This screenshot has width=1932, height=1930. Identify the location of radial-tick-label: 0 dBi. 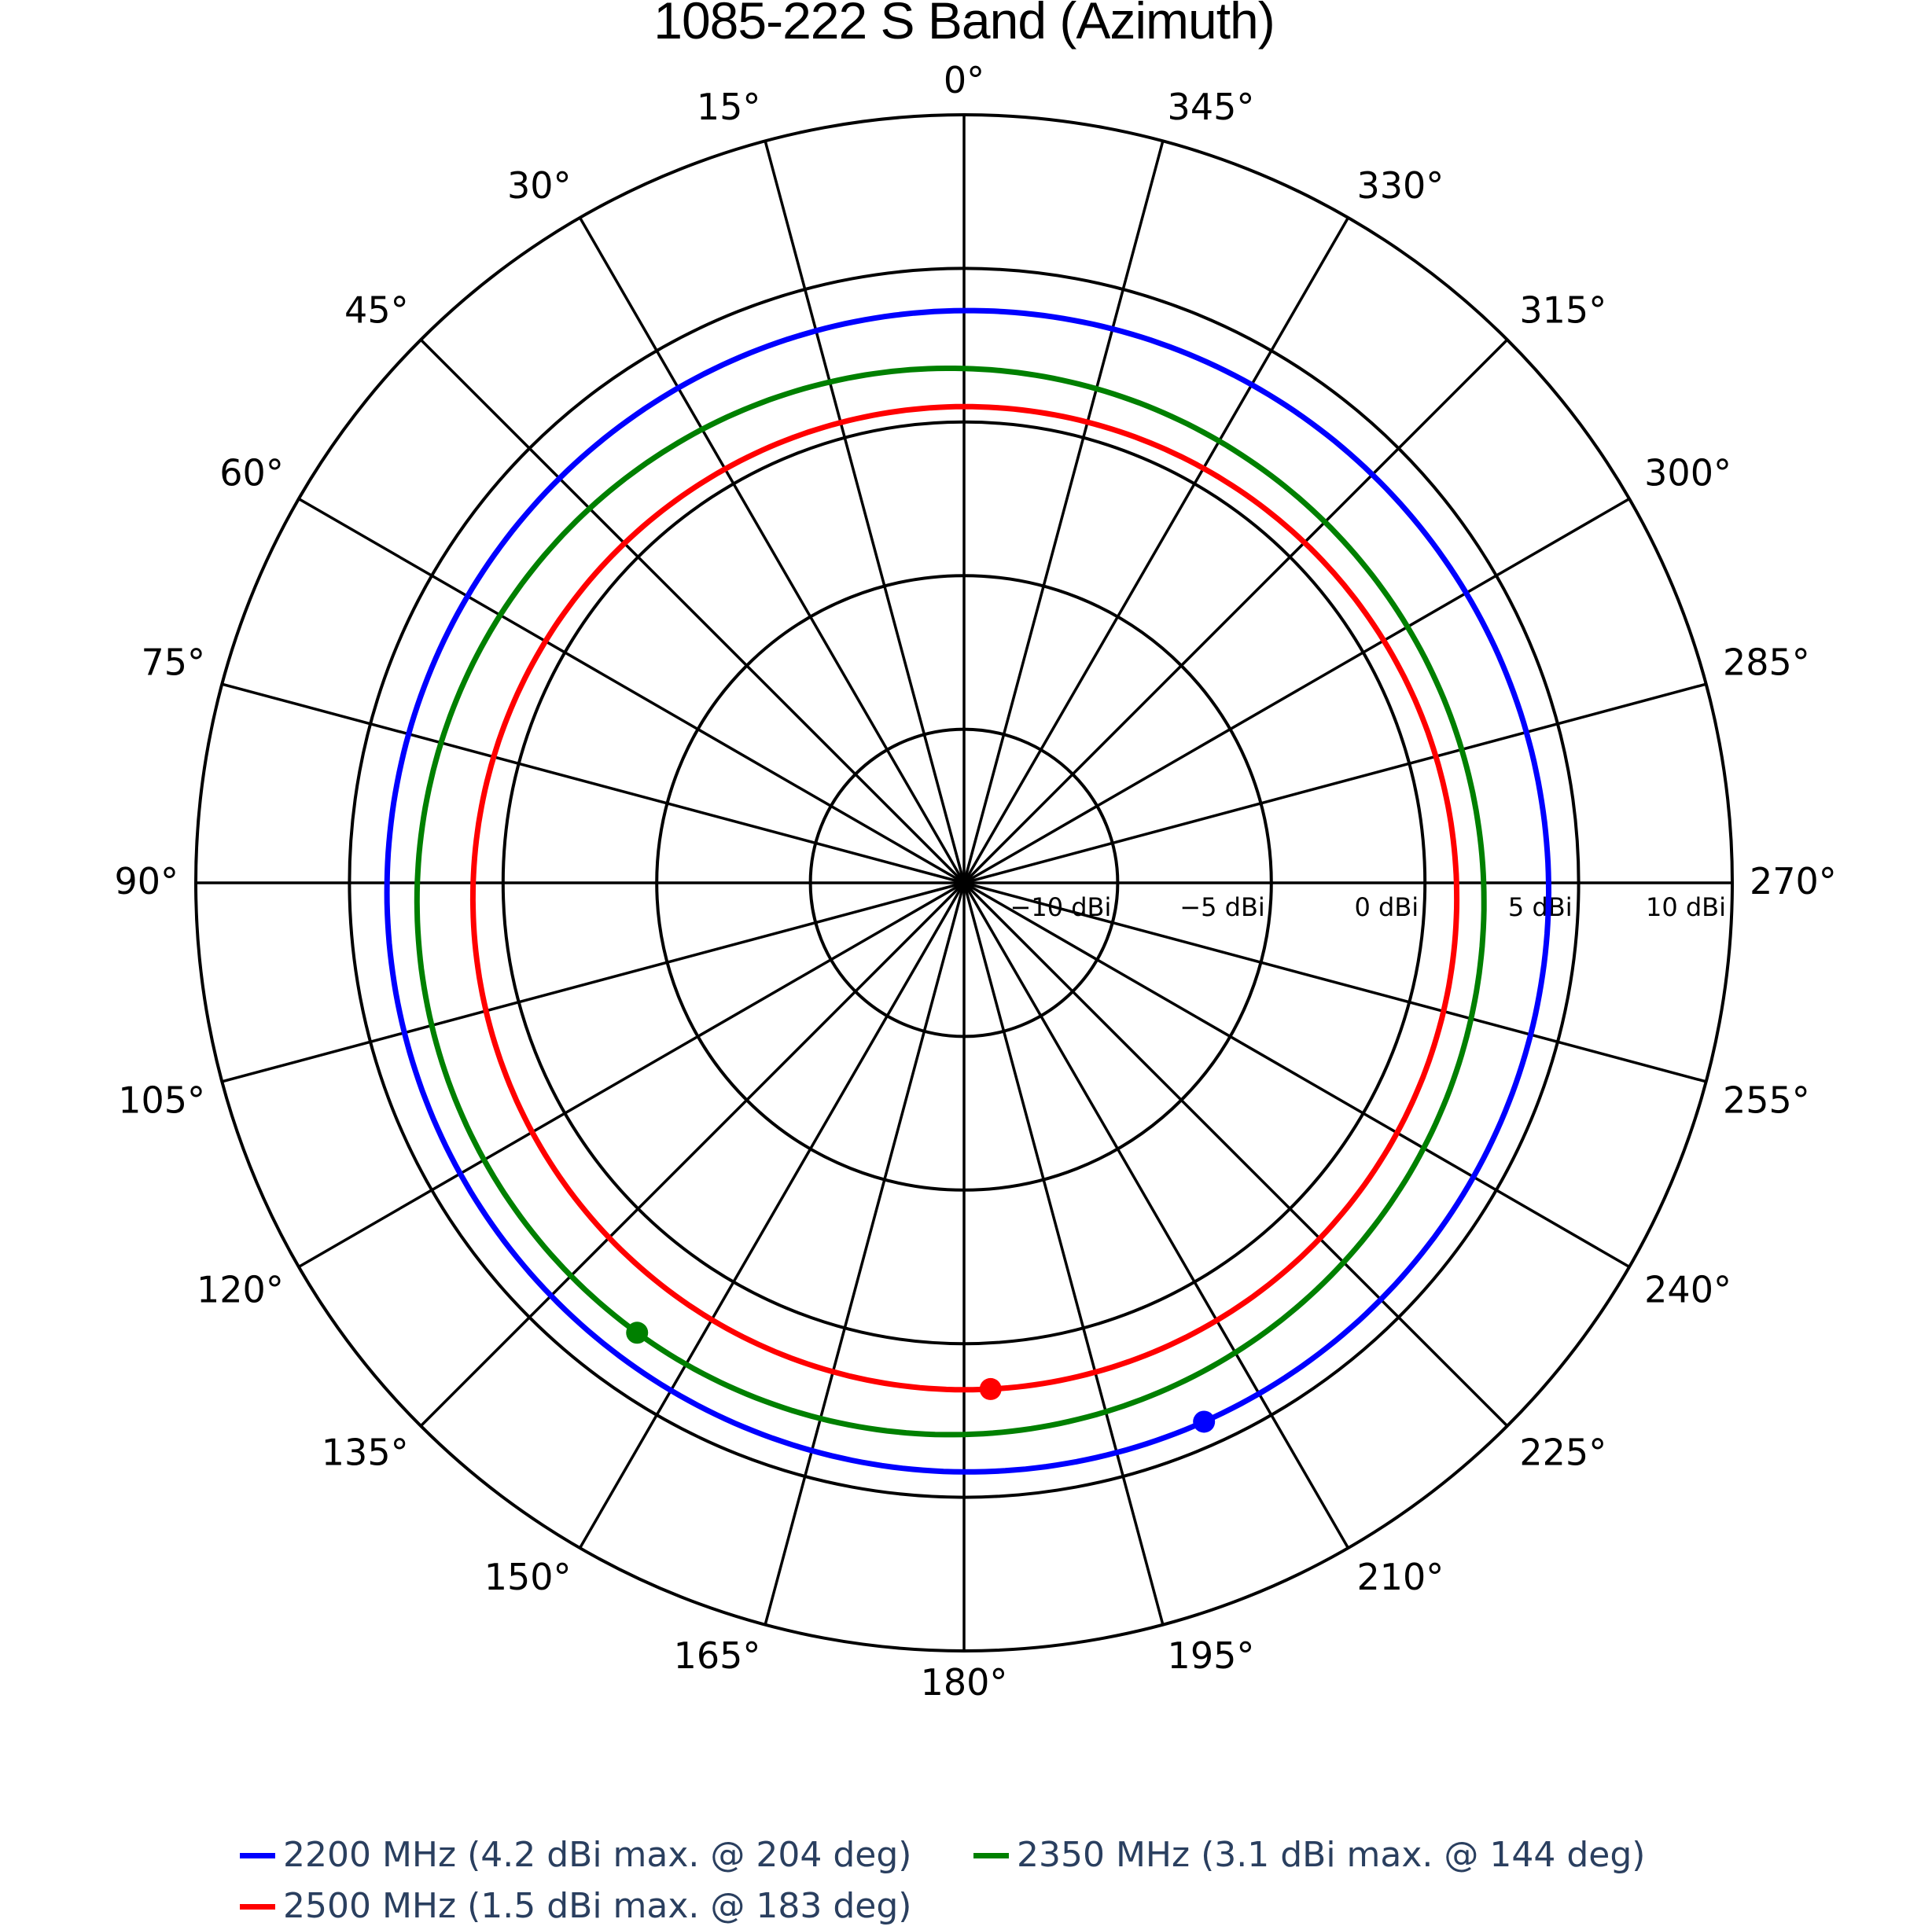
(1387, 907).